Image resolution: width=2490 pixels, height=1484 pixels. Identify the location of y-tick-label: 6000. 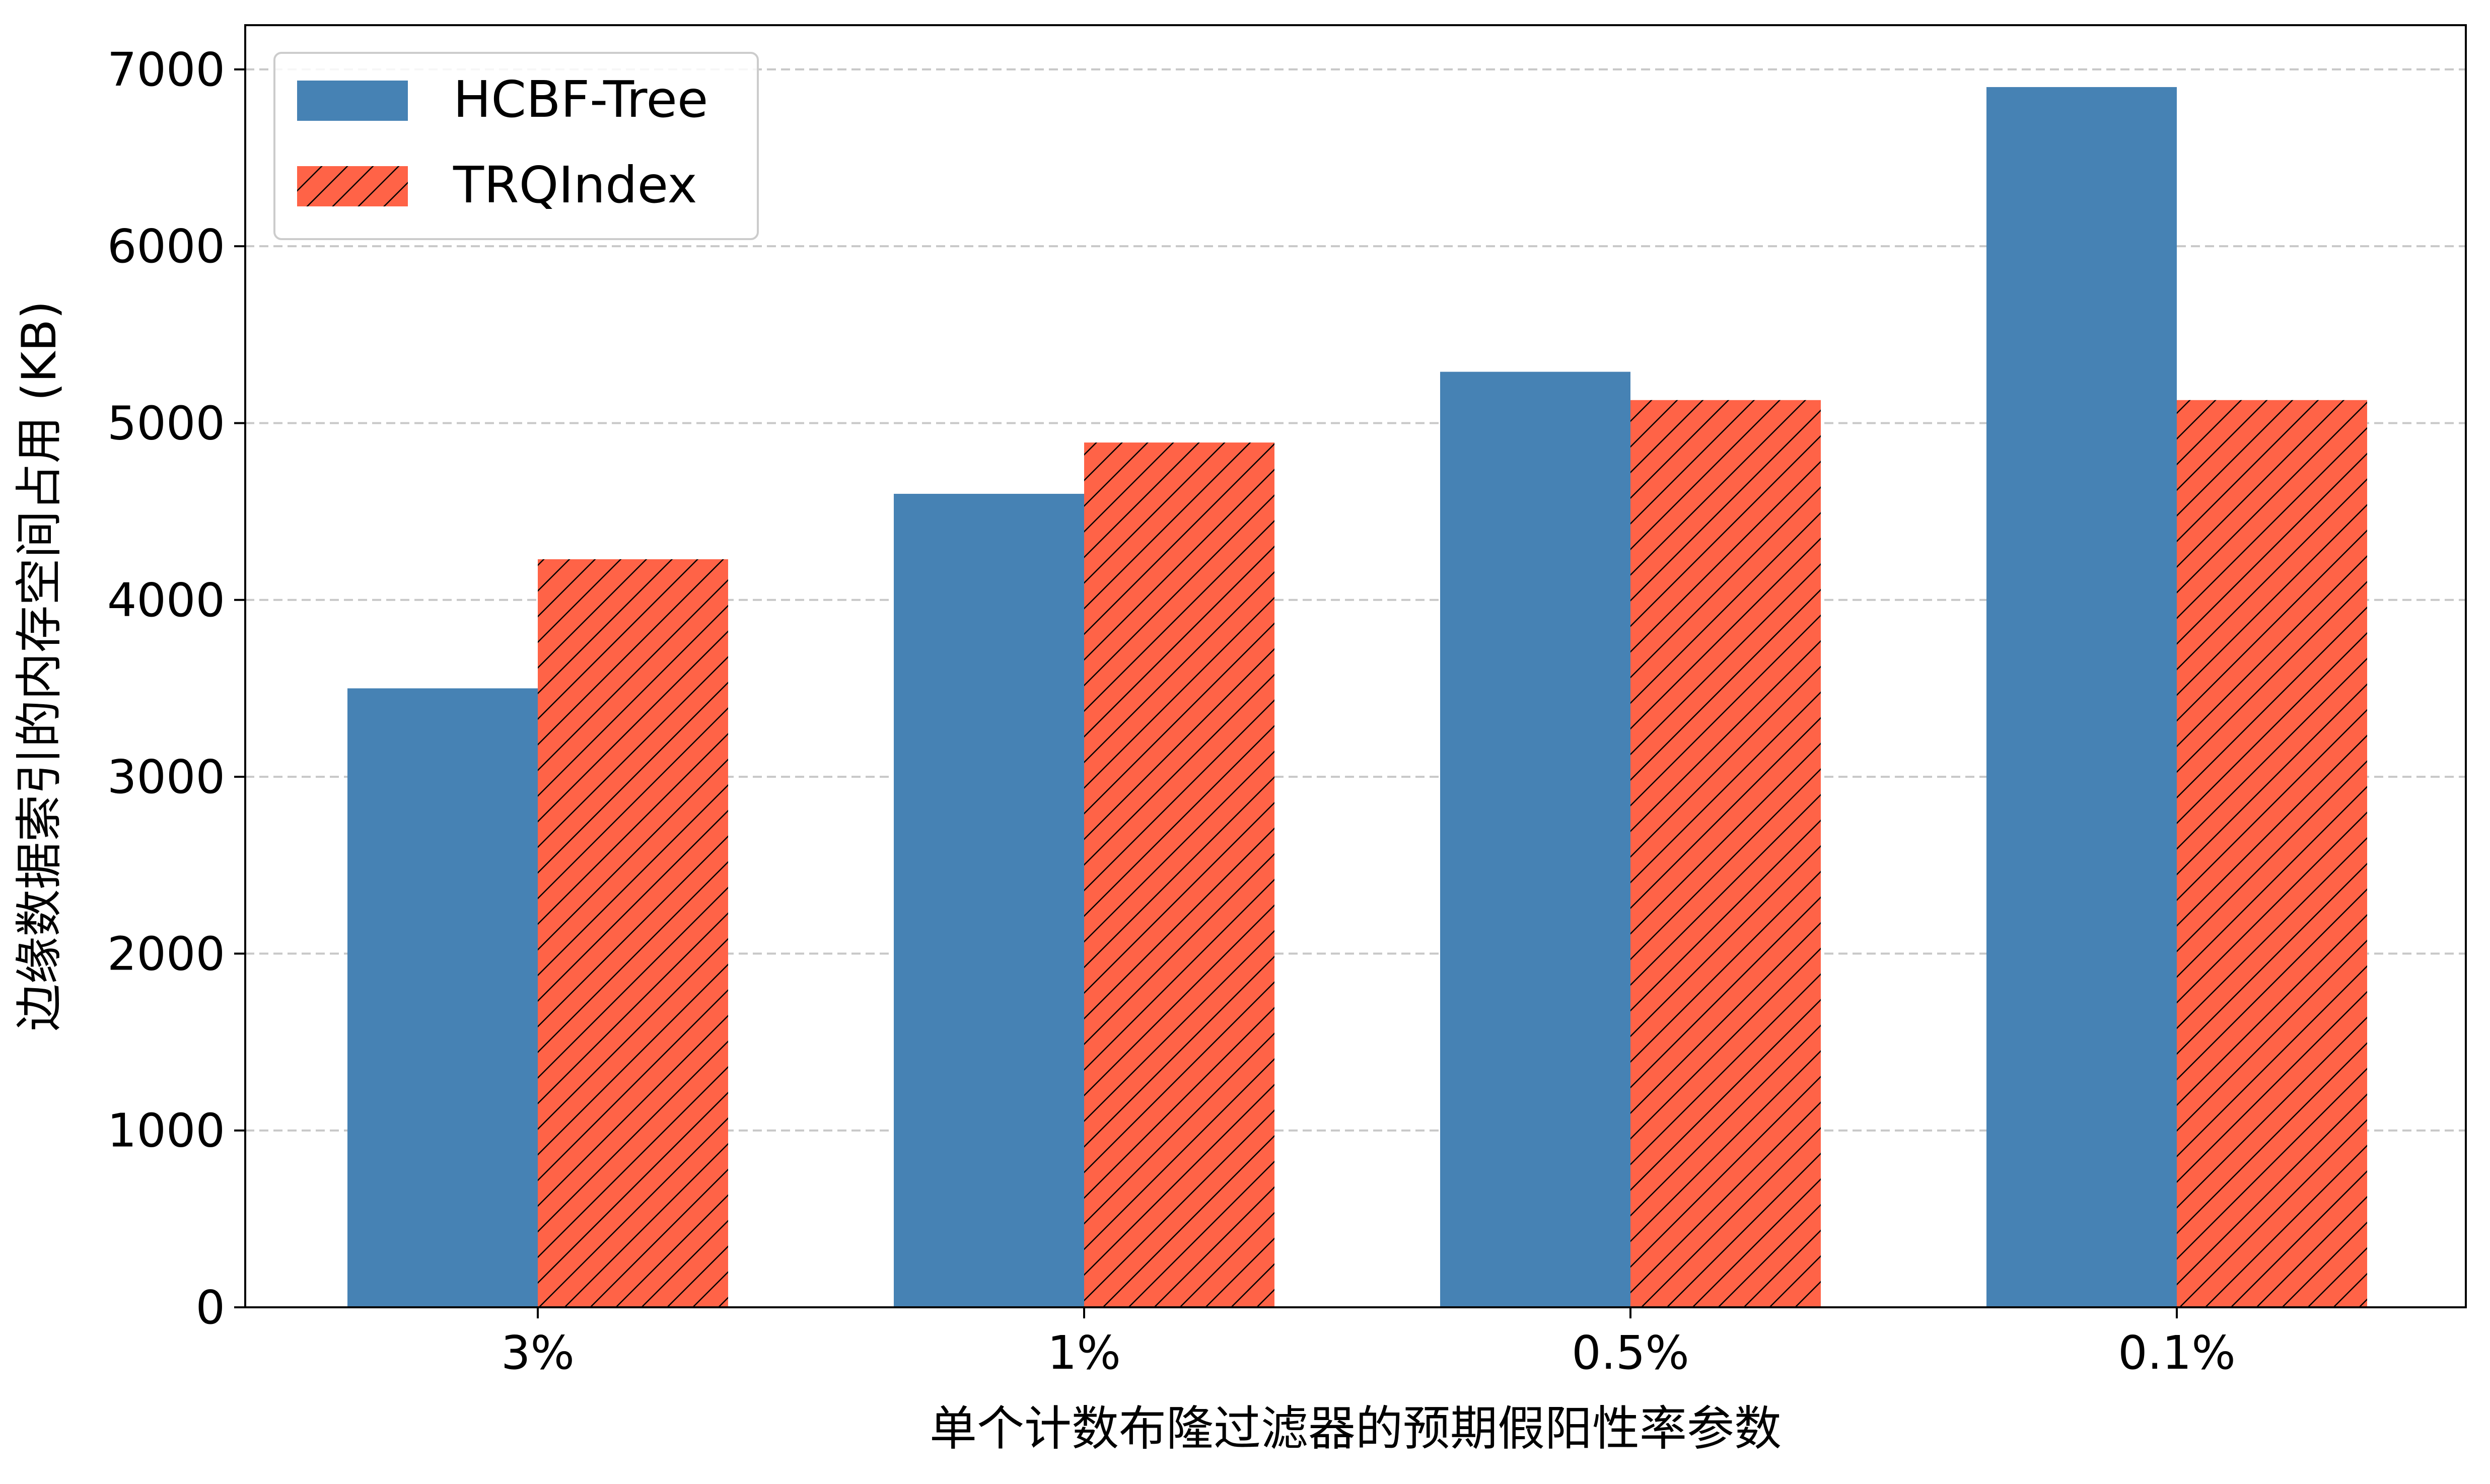
(166, 246).